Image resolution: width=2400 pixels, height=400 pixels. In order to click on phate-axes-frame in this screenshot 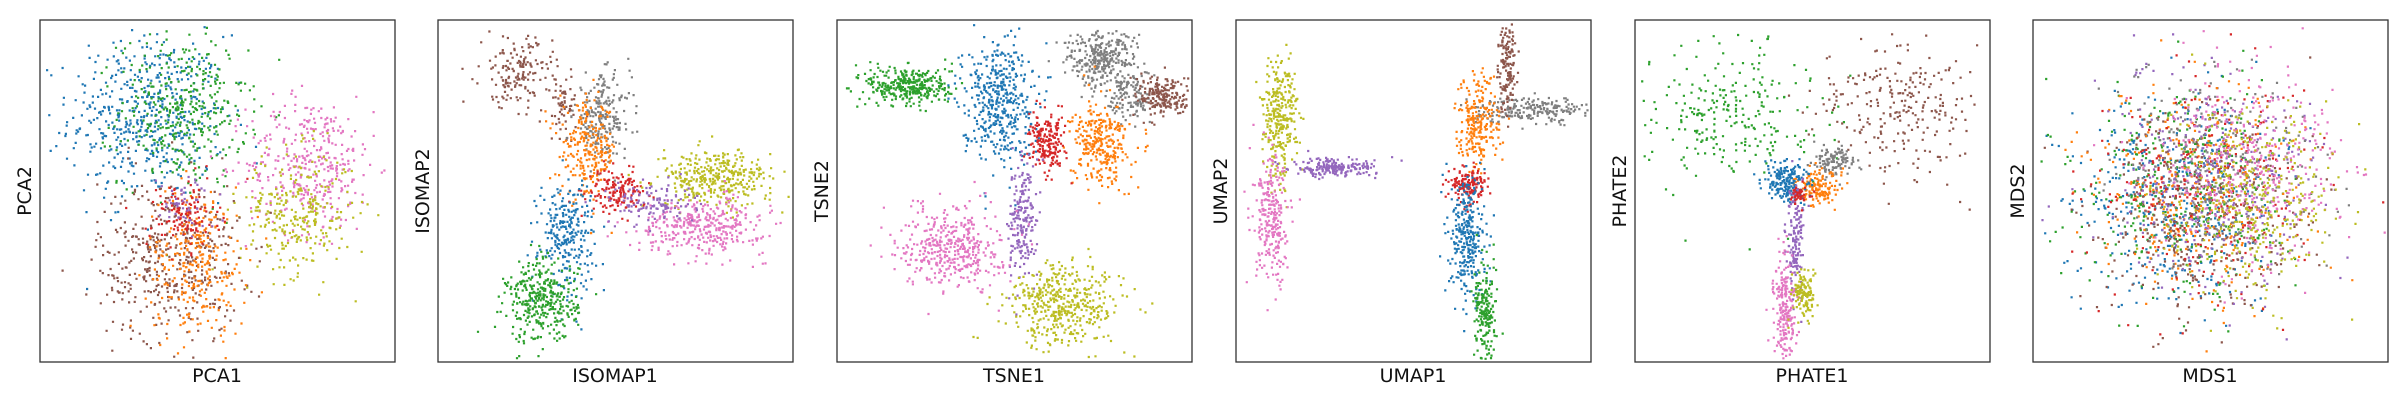, I will do `click(1812, 191)`.